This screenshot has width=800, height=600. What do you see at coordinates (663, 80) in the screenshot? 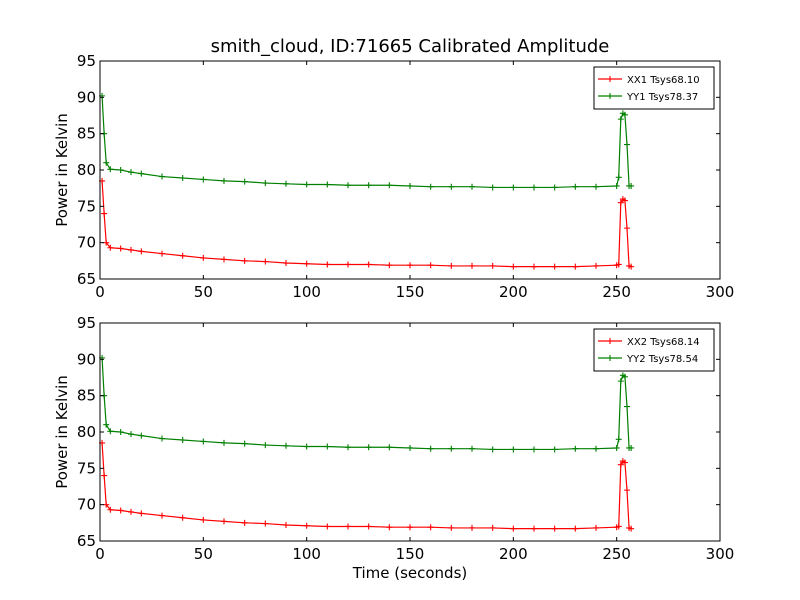
I see `legend-label: XX1 Tsys68.10` at bounding box center [663, 80].